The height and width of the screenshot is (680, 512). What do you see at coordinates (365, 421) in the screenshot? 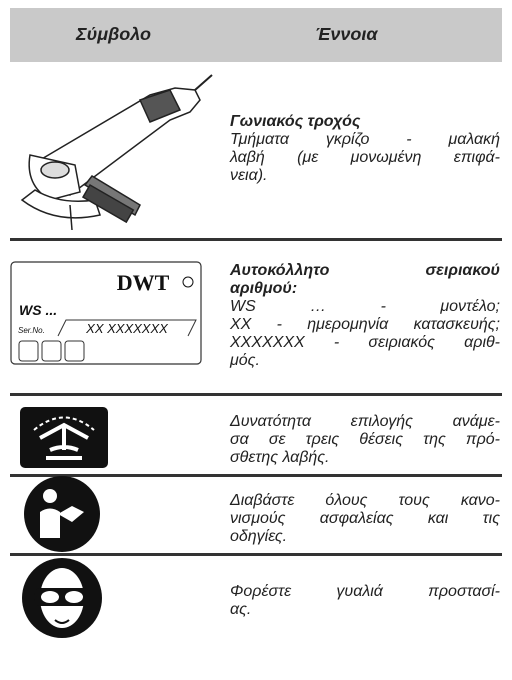
I see `row-line: Δυνατότητα επιλογής ανάμε-` at bounding box center [365, 421].